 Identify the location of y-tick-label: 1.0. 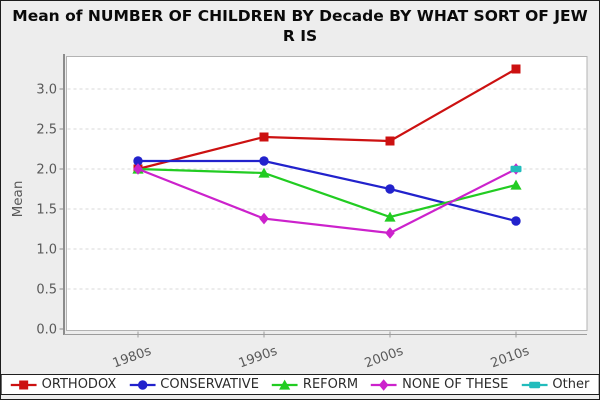
(46, 250).